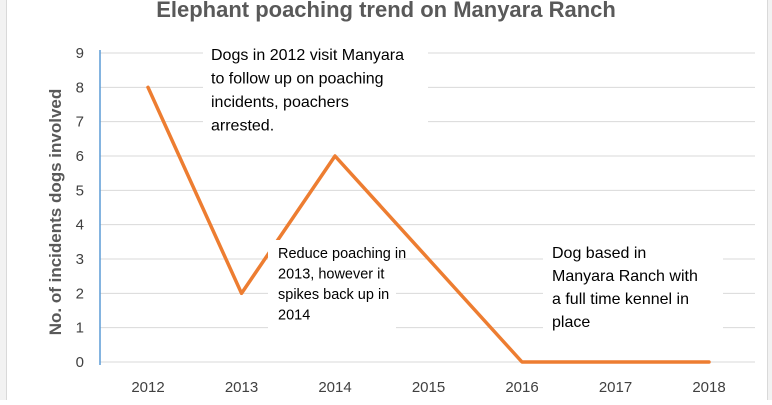 The image size is (772, 405). What do you see at coordinates (80, 156) in the screenshot?
I see `y-tick-label: 6` at bounding box center [80, 156].